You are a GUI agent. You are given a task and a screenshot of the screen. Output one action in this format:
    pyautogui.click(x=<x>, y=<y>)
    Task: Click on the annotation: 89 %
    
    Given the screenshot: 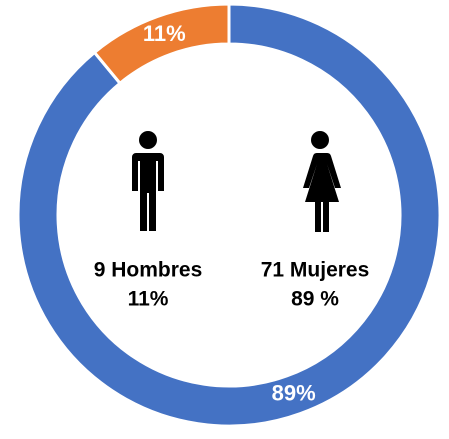 What is the action you would take?
    pyautogui.click(x=315, y=299)
    